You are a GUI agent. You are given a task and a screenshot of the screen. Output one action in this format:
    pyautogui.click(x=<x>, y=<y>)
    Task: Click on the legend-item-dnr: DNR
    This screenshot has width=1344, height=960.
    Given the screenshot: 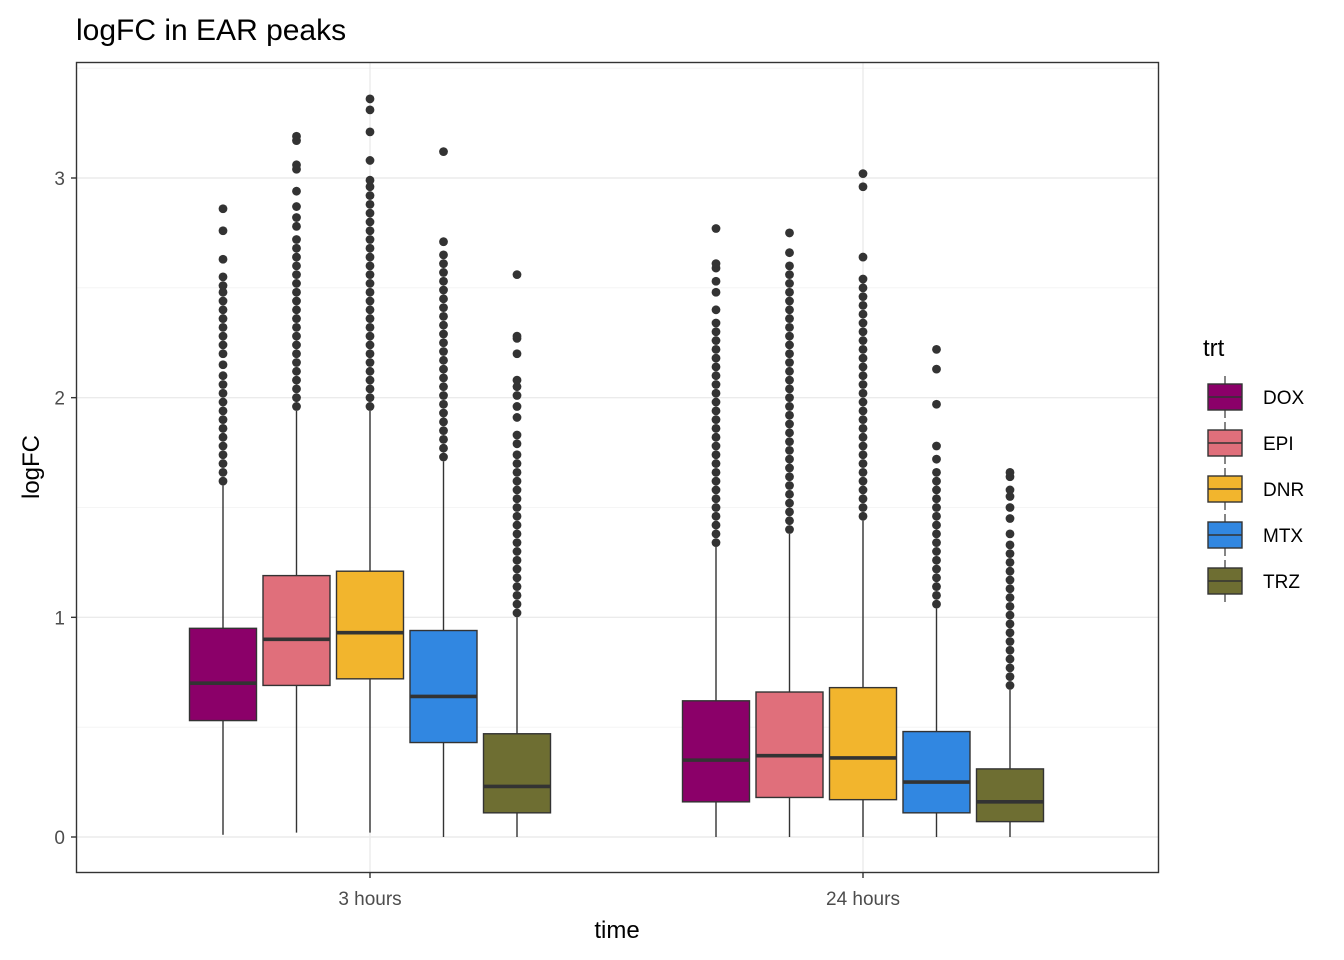 What is the action you would take?
    pyautogui.click(x=1255, y=489)
    